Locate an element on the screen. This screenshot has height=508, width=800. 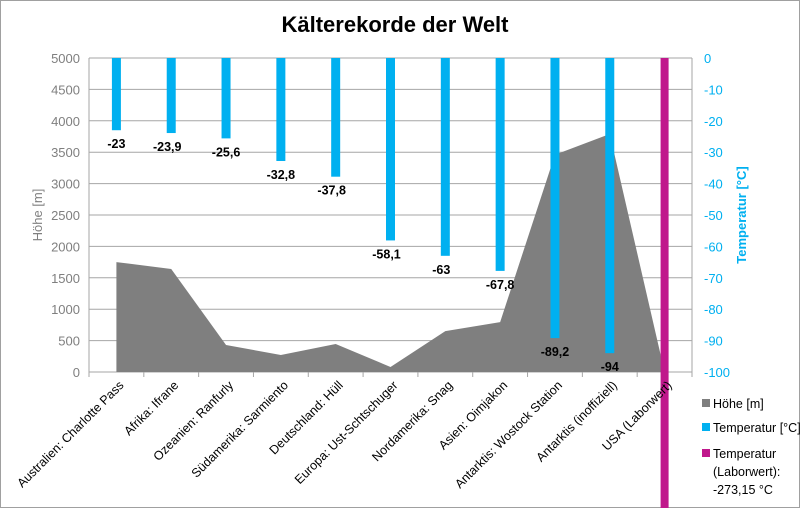
data-label: -37,8 is located at coordinates (331, 191).